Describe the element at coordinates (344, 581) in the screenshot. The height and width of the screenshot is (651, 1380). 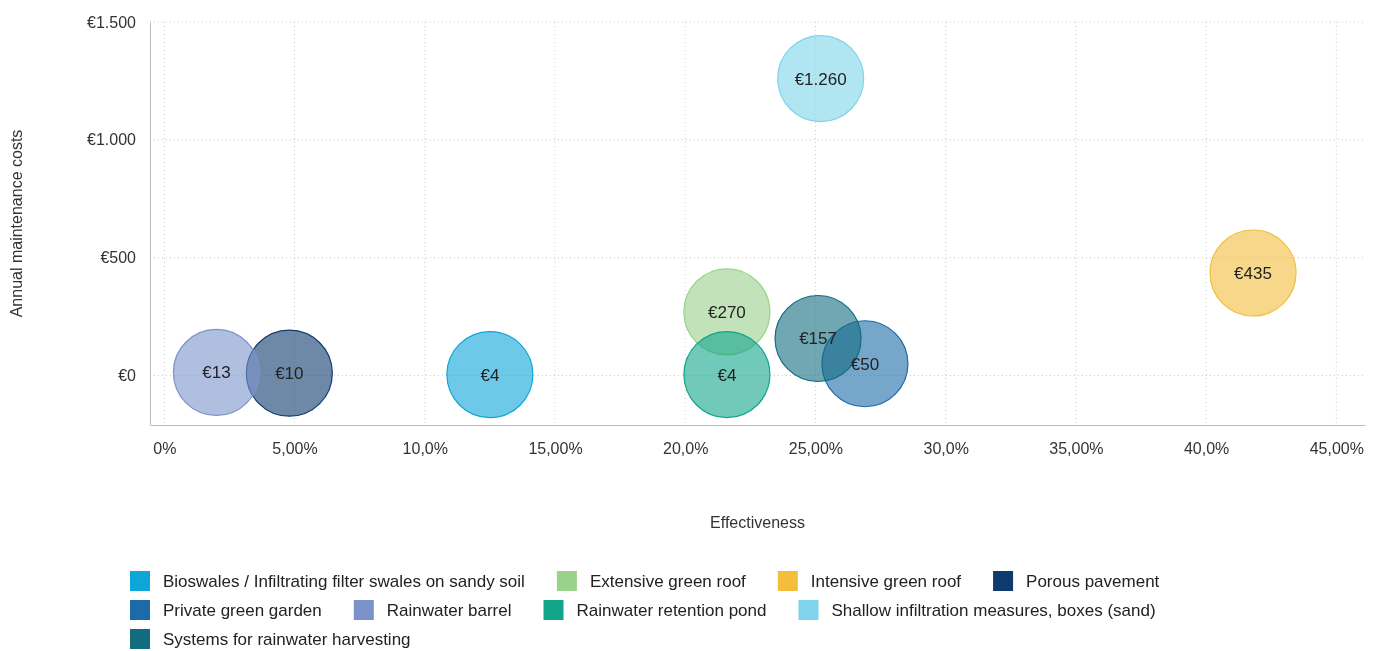
I see `legend-label: Bioswales / Infiltrating filter swales on sandy soil` at that location.